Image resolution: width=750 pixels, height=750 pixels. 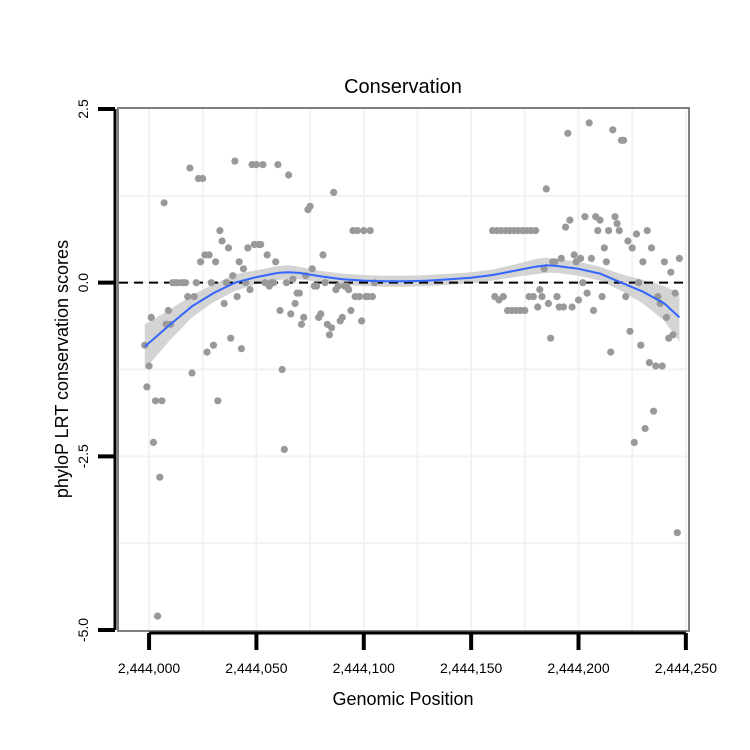 What do you see at coordinates (83, 456) in the screenshot?
I see `y-tick-label: -2.5` at bounding box center [83, 456].